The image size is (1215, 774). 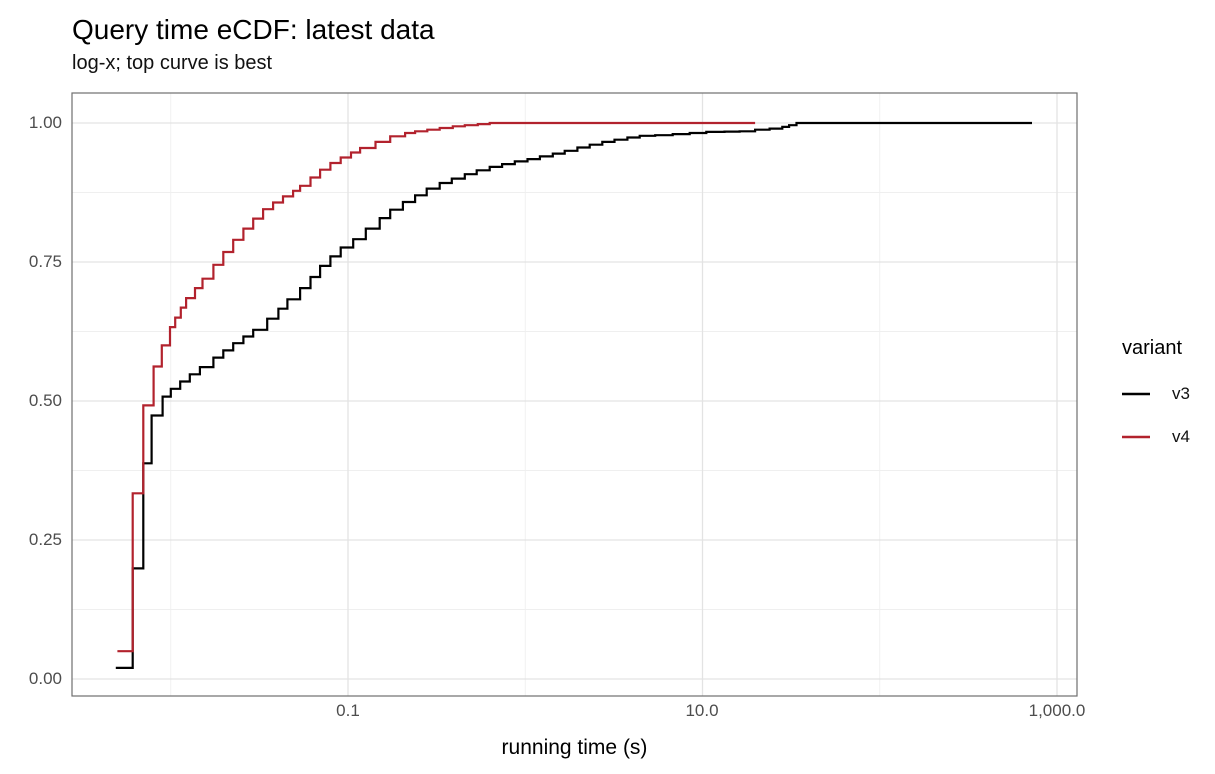 I want to click on chart-subtitle: log-x; top curve is best, so click(x=172, y=63).